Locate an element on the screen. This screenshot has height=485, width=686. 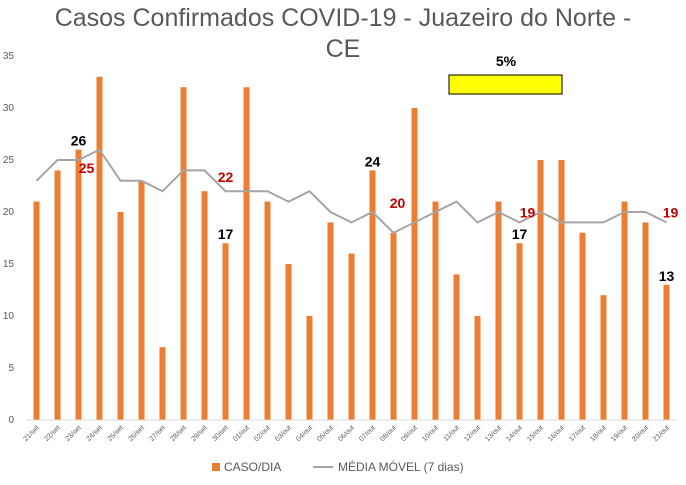
x-tick-label: 08/out is located at coordinates (388, 433).